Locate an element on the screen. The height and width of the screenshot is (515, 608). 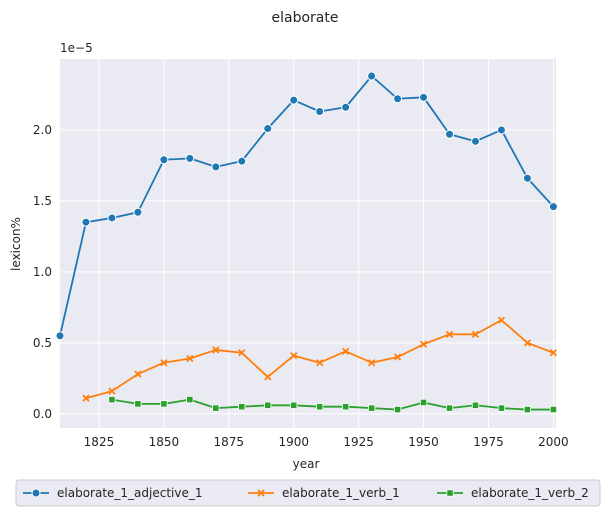
x-tick-label: 1900 is located at coordinates (293, 442).